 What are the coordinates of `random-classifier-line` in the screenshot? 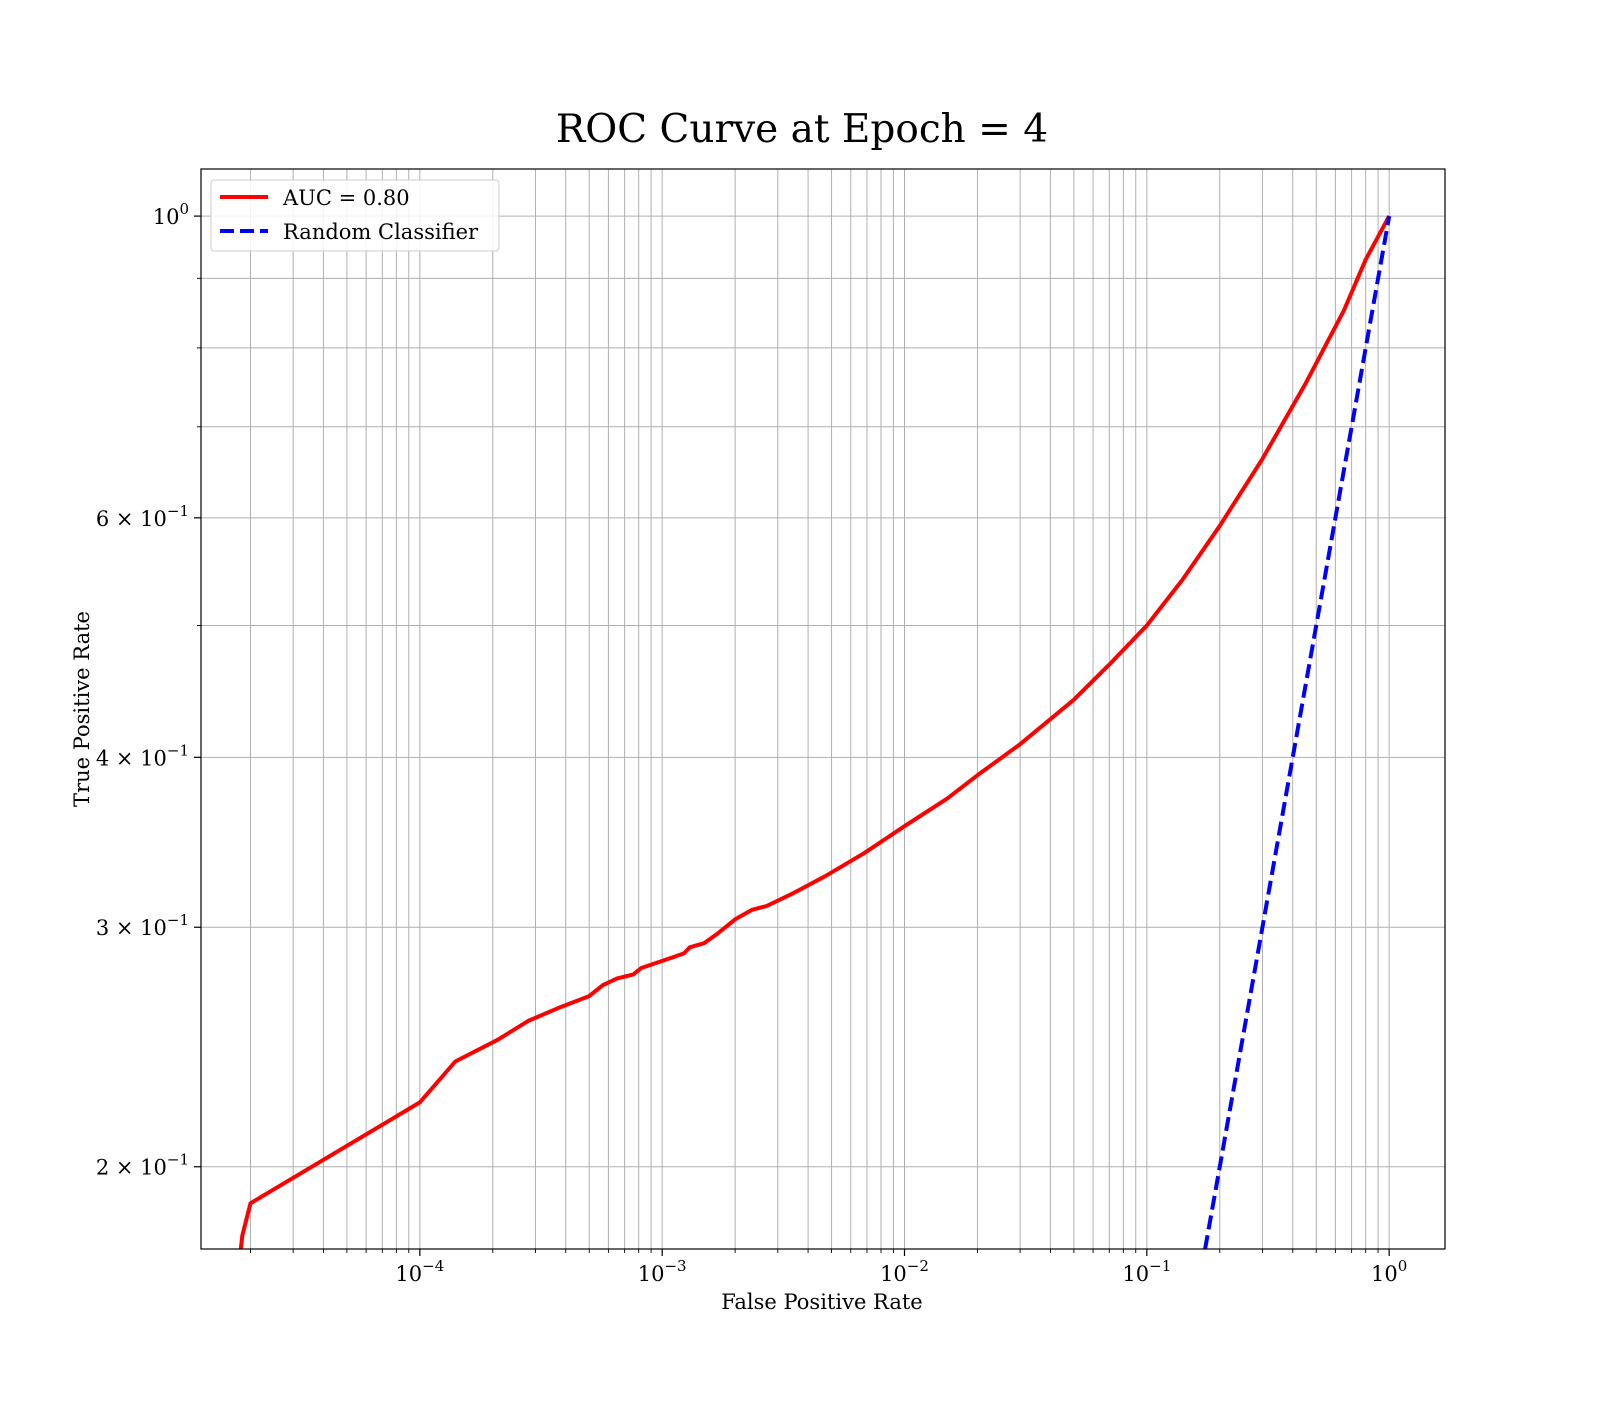 It's located at (1297, 732).